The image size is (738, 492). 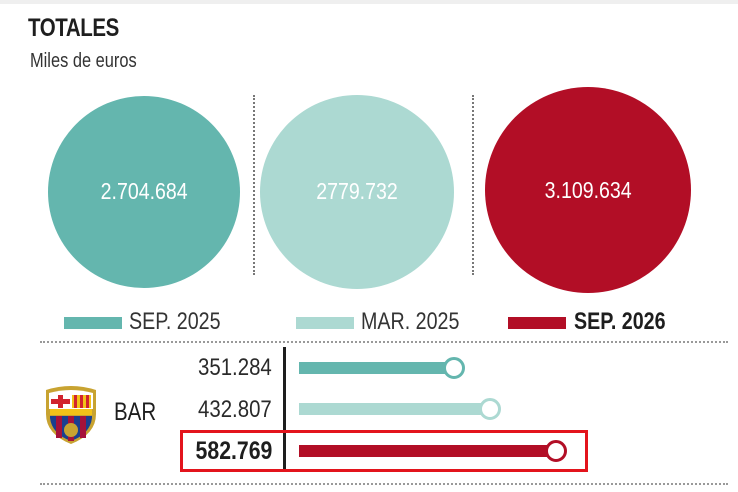 What do you see at coordinates (175, 321) in the screenshot?
I see `legend-label: SEP. 2025` at bounding box center [175, 321].